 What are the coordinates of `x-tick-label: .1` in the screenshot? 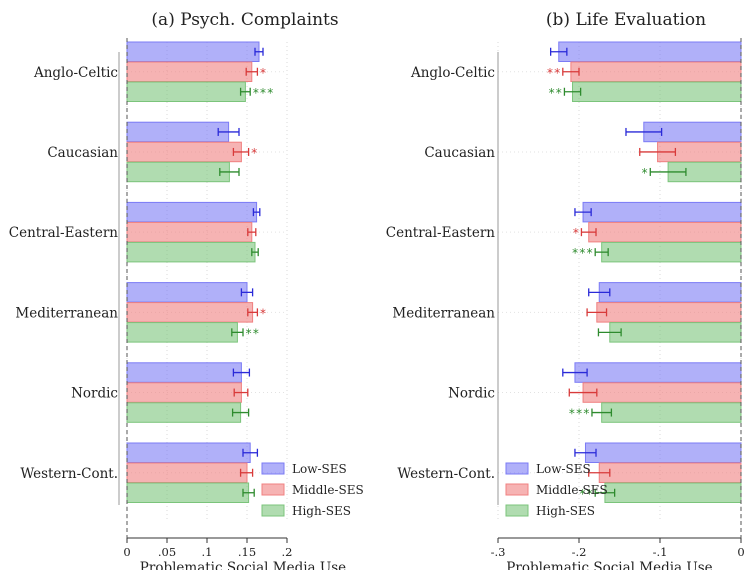 It's located at (207, 552).